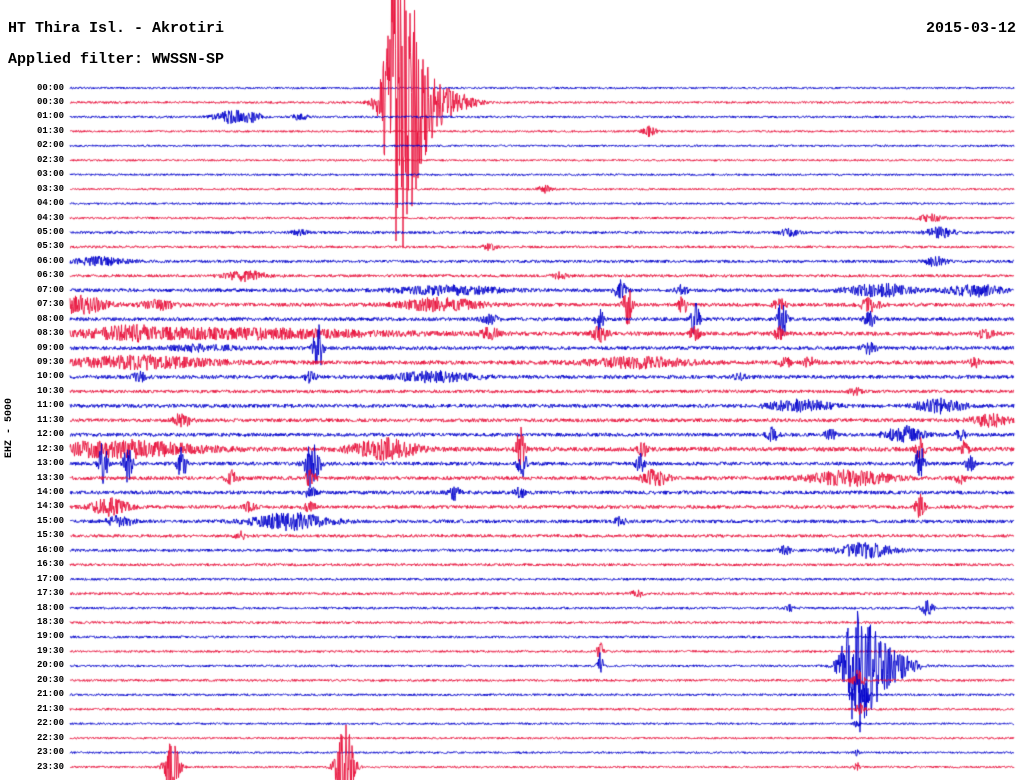 The width and height of the screenshot is (1024, 780). I want to click on time-label: 15:30, so click(50, 535).